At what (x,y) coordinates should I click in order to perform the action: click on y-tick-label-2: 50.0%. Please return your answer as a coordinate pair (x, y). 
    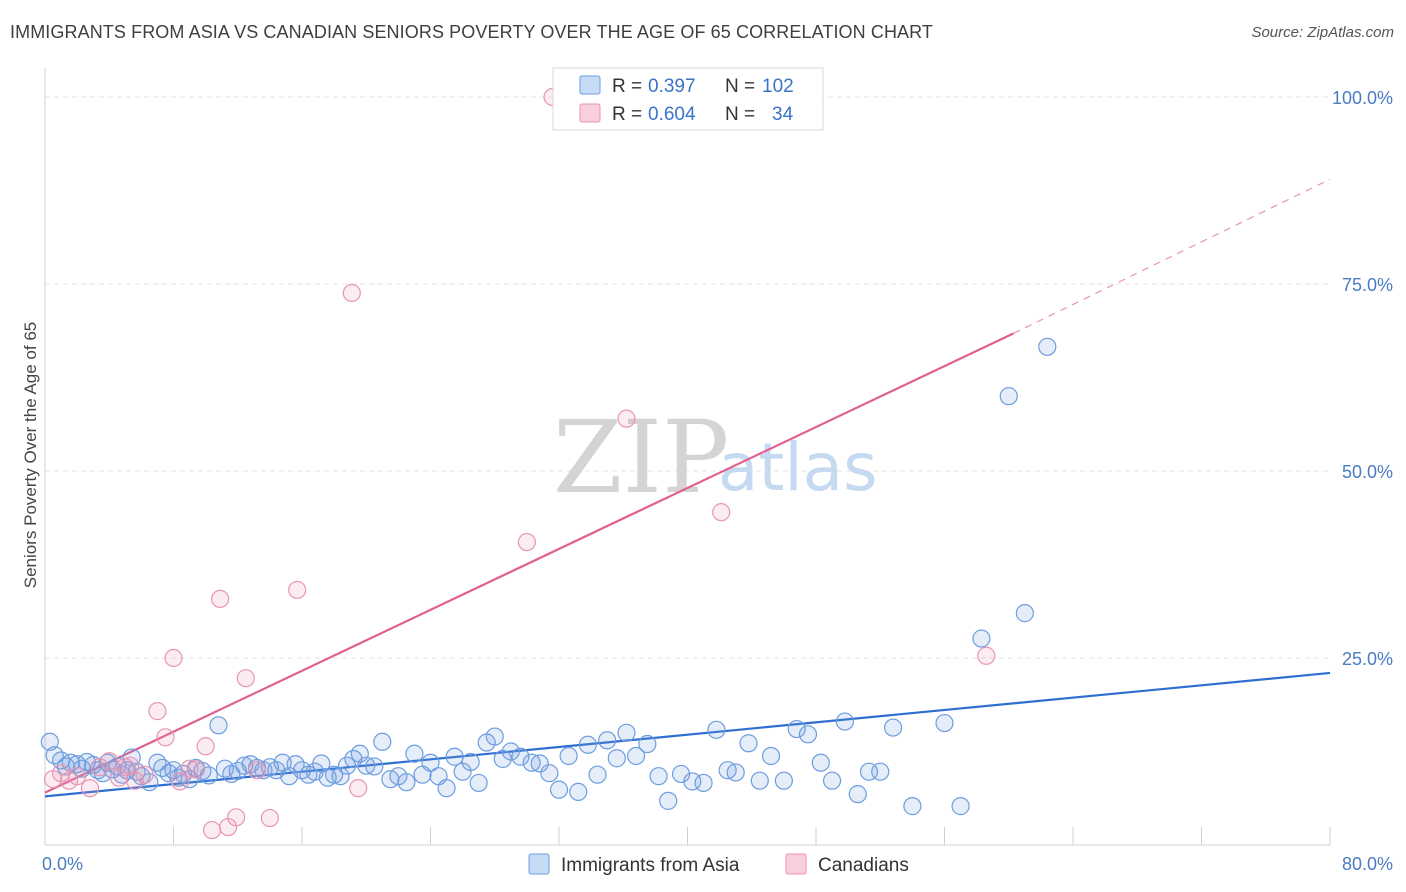
    Looking at the image, I should click on (1367, 472).